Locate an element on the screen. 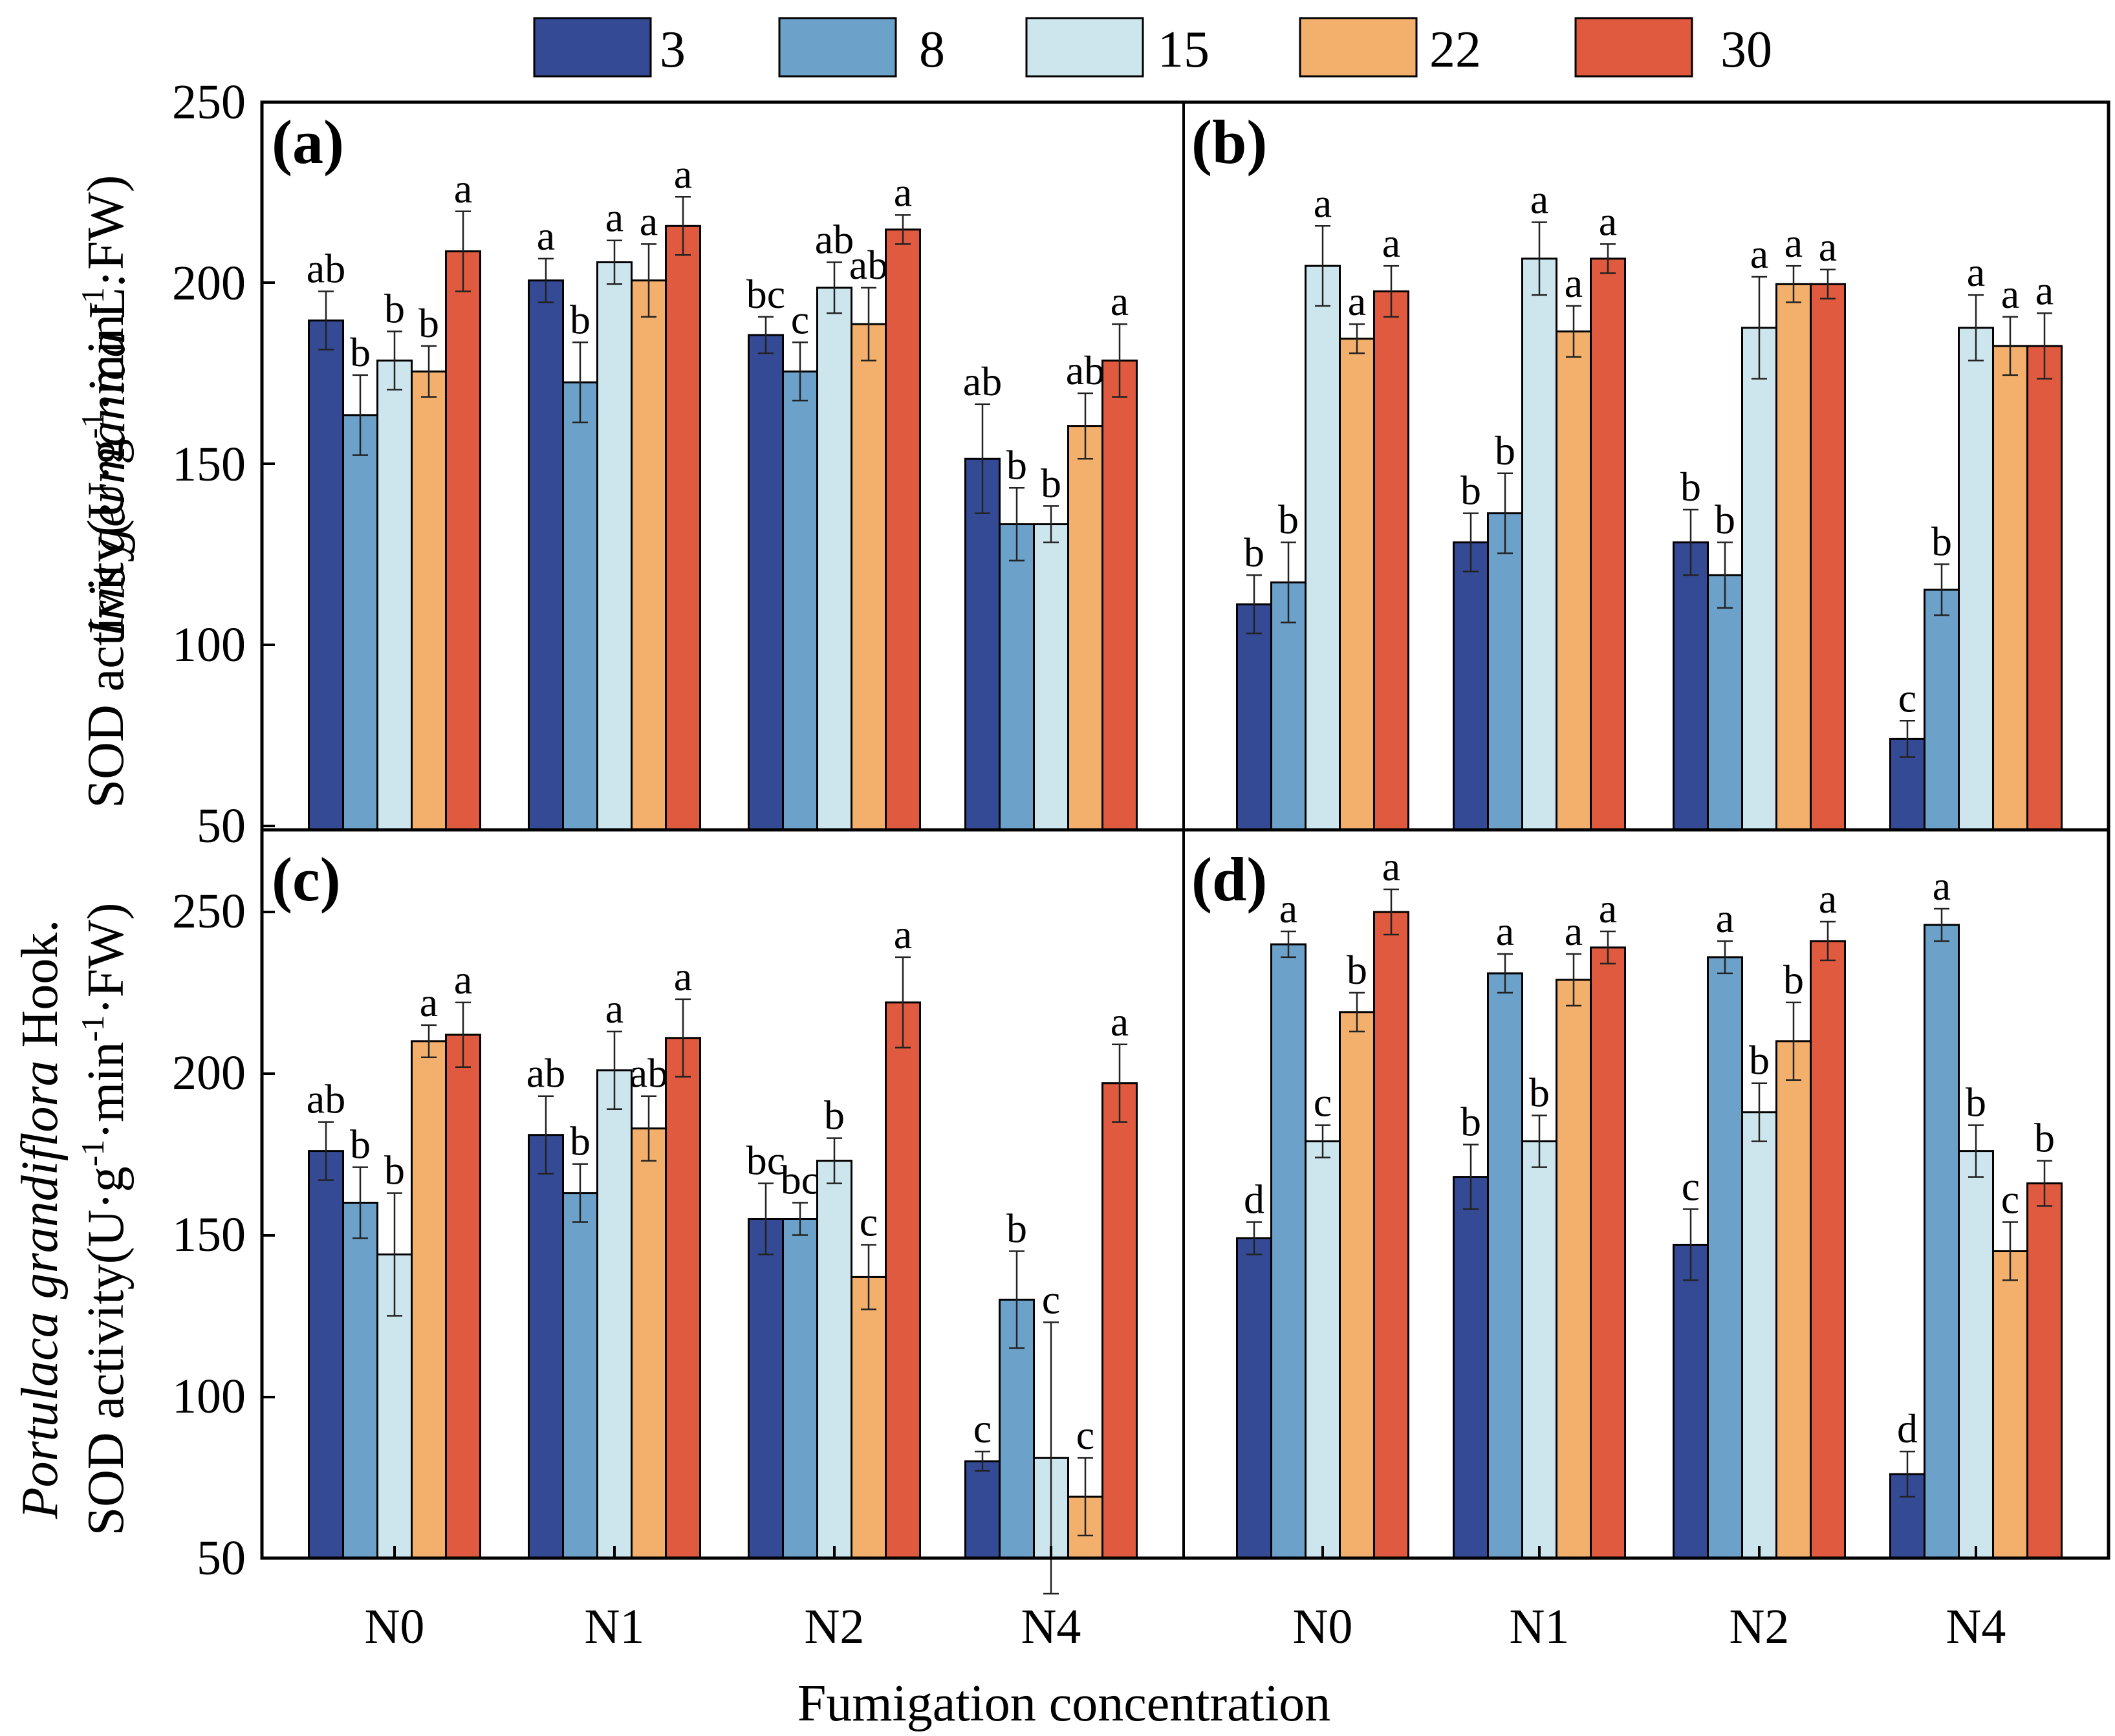 This screenshot has width=2115, height=1736. svg-text: SOD activity(U·g-1·min-1·FW) is located at coordinates (104, 1219).